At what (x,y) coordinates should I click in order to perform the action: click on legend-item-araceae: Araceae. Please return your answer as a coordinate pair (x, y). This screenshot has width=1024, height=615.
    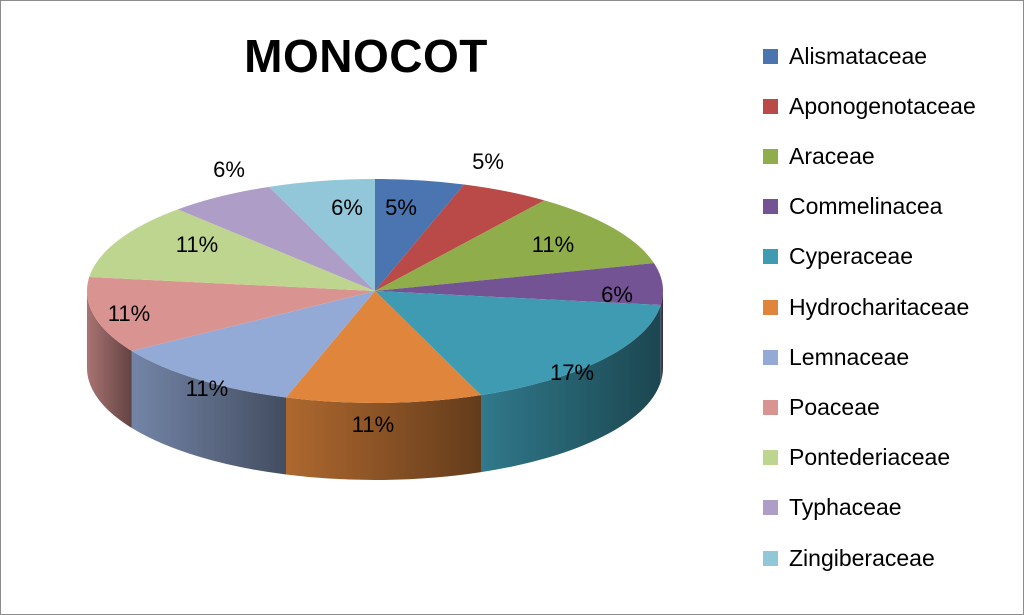
    Looking at the image, I should click on (819, 156).